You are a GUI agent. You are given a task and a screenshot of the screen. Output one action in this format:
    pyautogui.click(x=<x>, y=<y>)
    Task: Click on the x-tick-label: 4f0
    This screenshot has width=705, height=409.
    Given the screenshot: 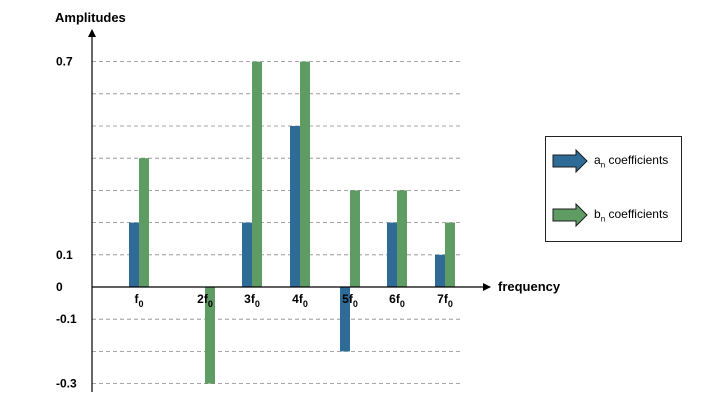 What is the action you would take?
    pyautogui.click(x=300, y=300)
    